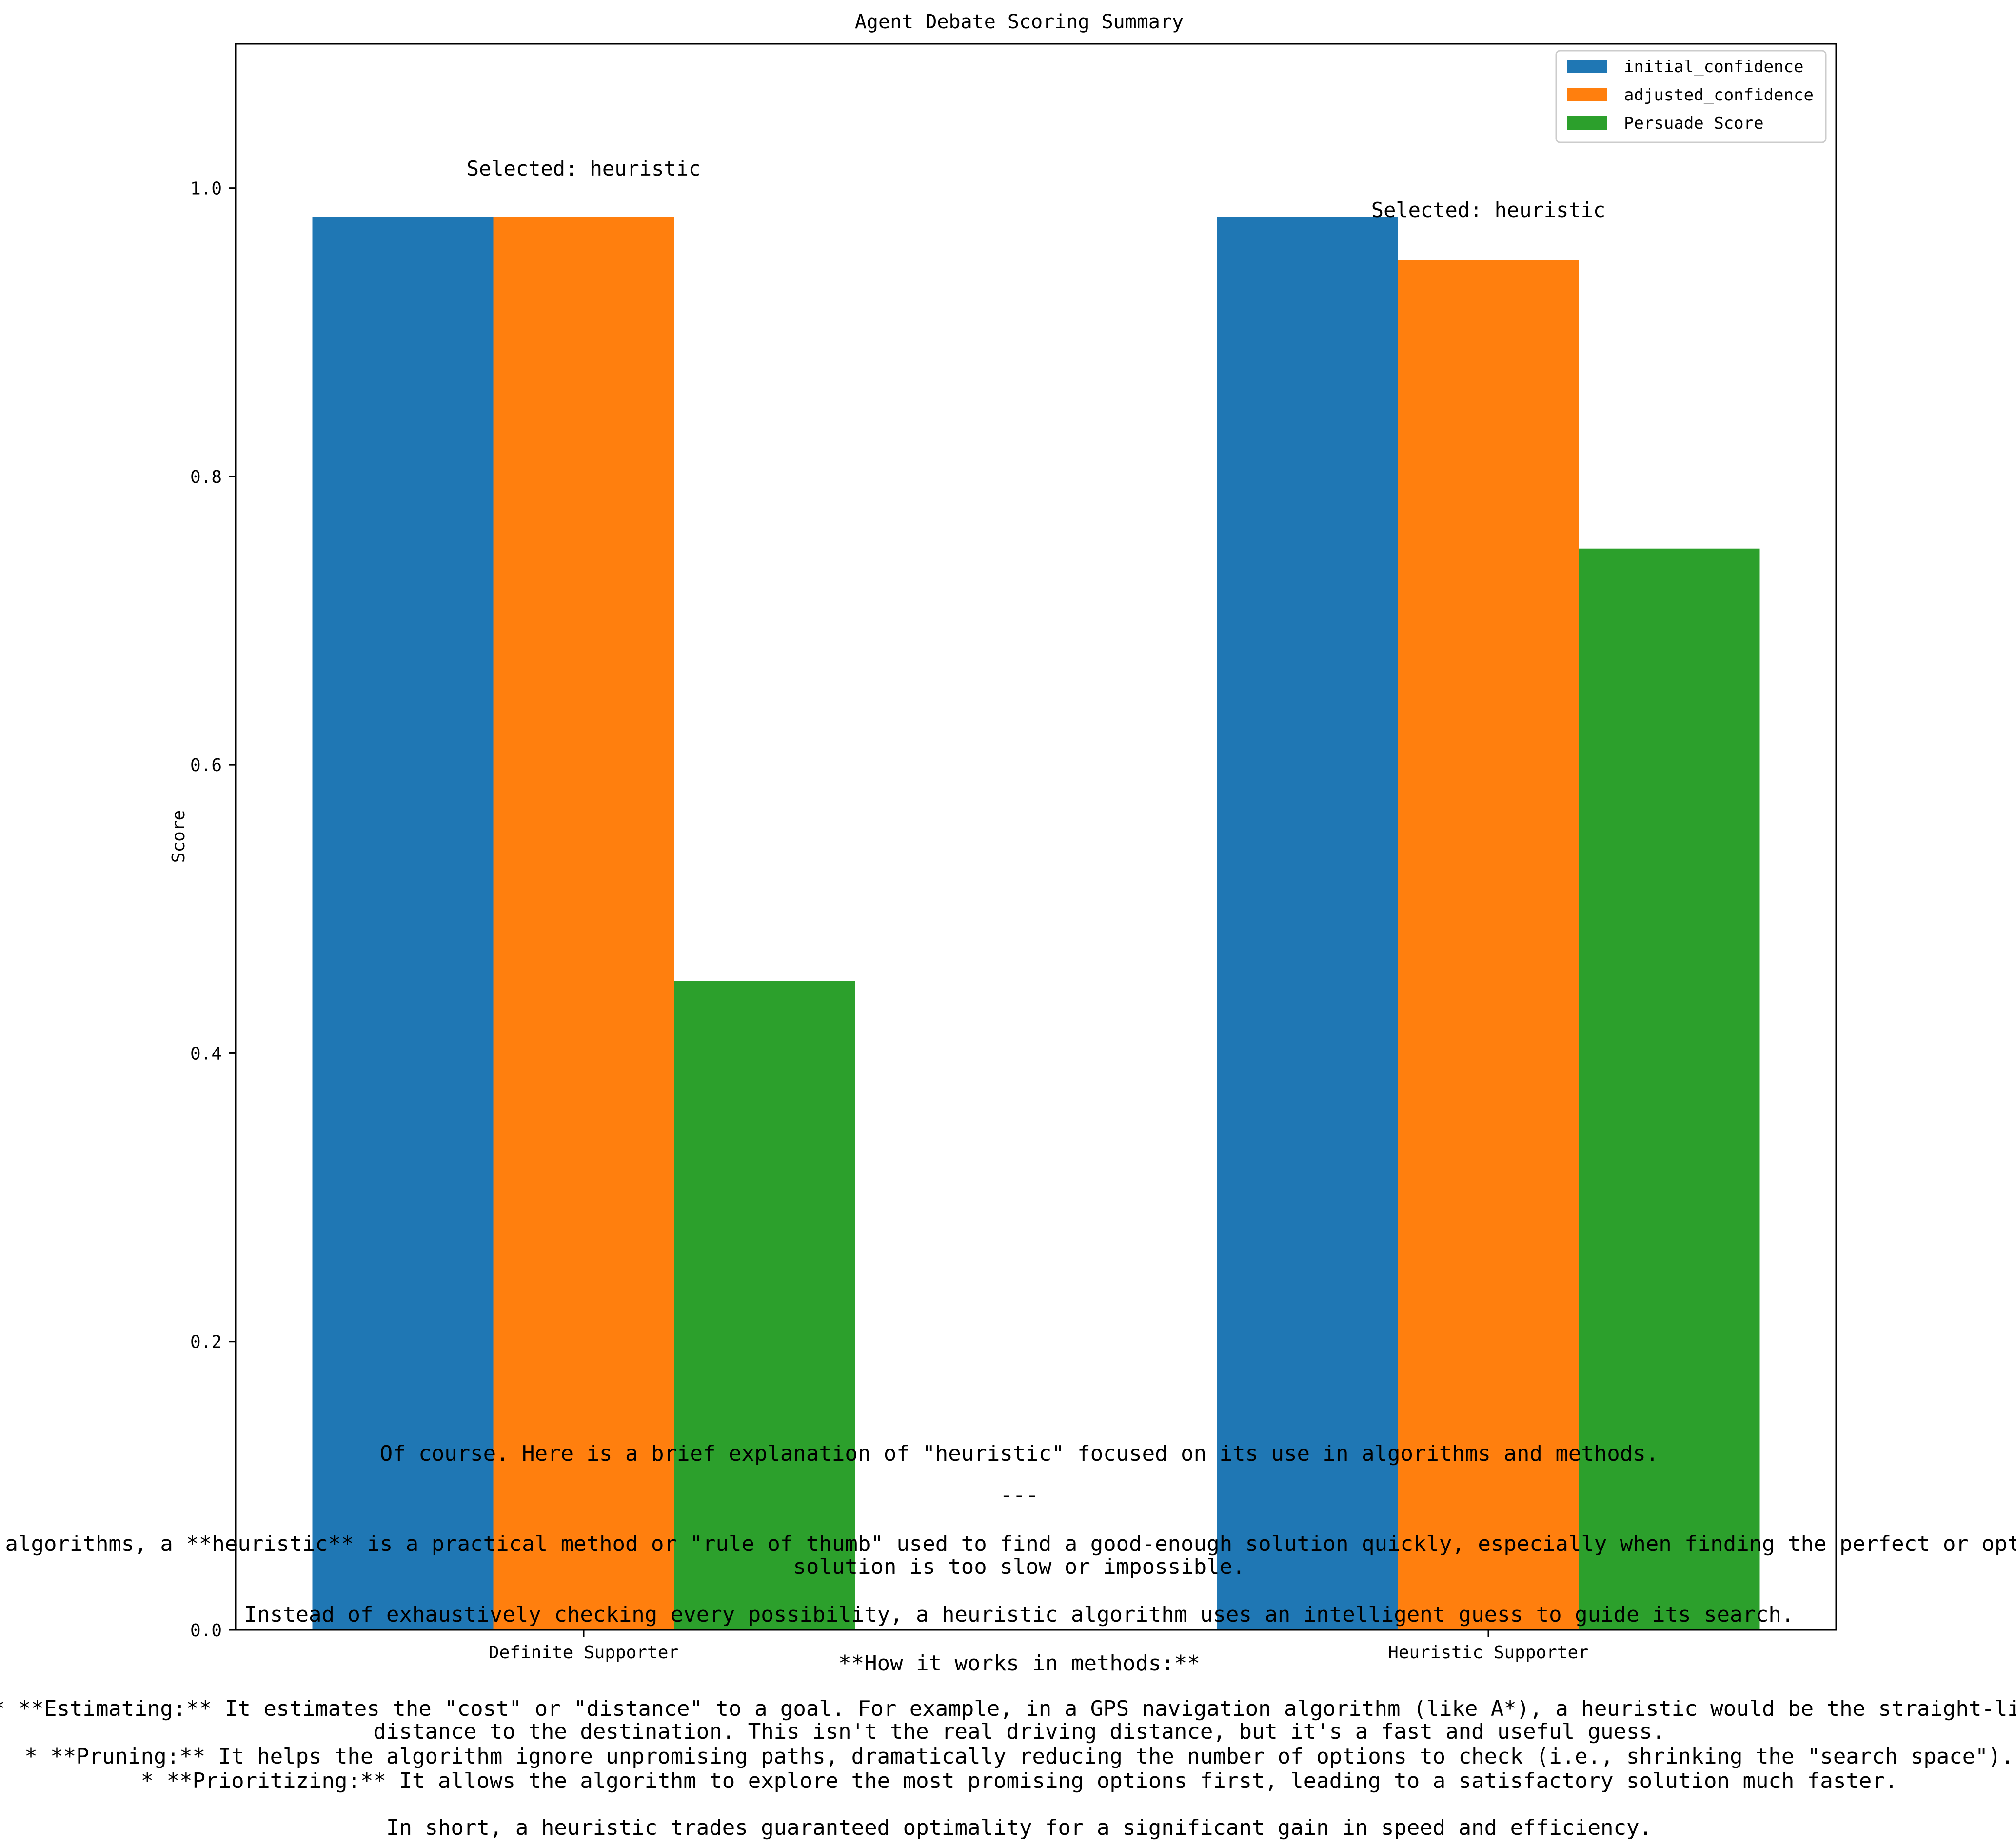 This screenshot has width=2016, height=1846. I want to click on y-tick-label-4: 0.8, so click(206, 477).